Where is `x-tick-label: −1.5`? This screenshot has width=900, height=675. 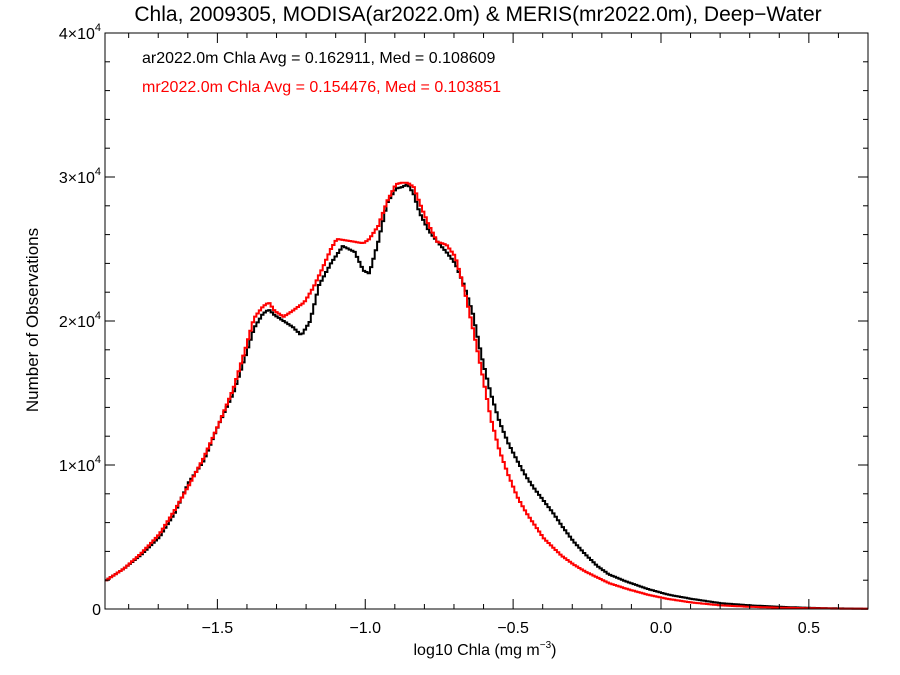
x-tick-label: −1.5 is located at coordinates (218, 628).